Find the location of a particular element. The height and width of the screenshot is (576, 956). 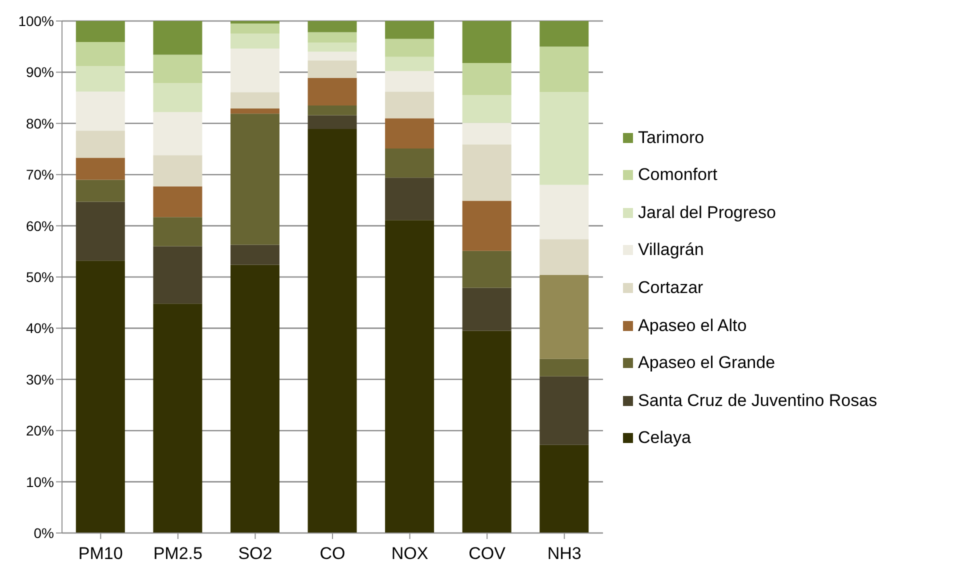

y-tick-label: 40% is located at coordinates (40, 328).